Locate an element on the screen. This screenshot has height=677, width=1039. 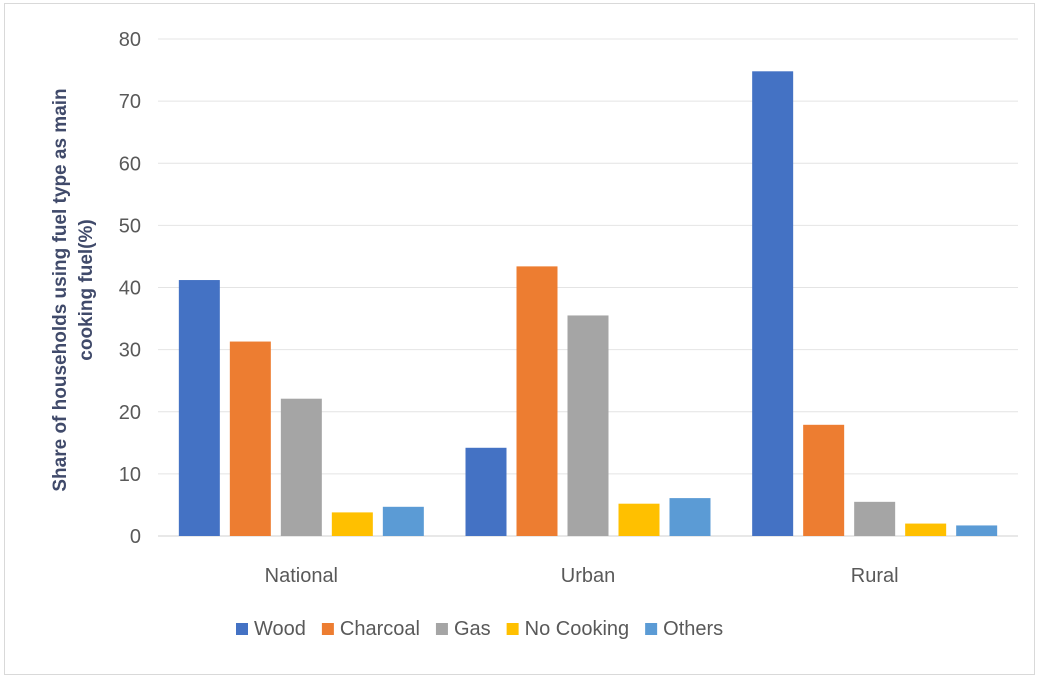
y-tick-label: 50 is located at coordinates (130, 226).